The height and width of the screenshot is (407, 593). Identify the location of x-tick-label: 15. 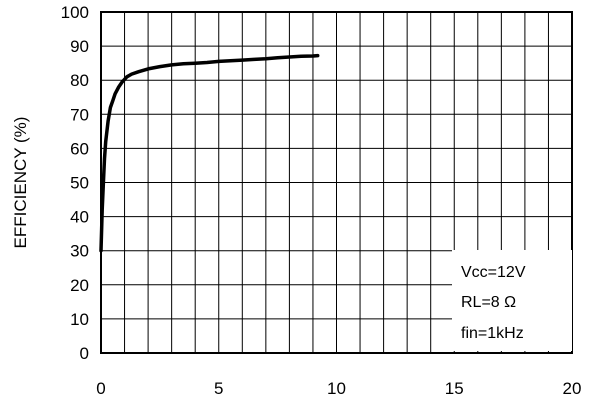
(454, 388).